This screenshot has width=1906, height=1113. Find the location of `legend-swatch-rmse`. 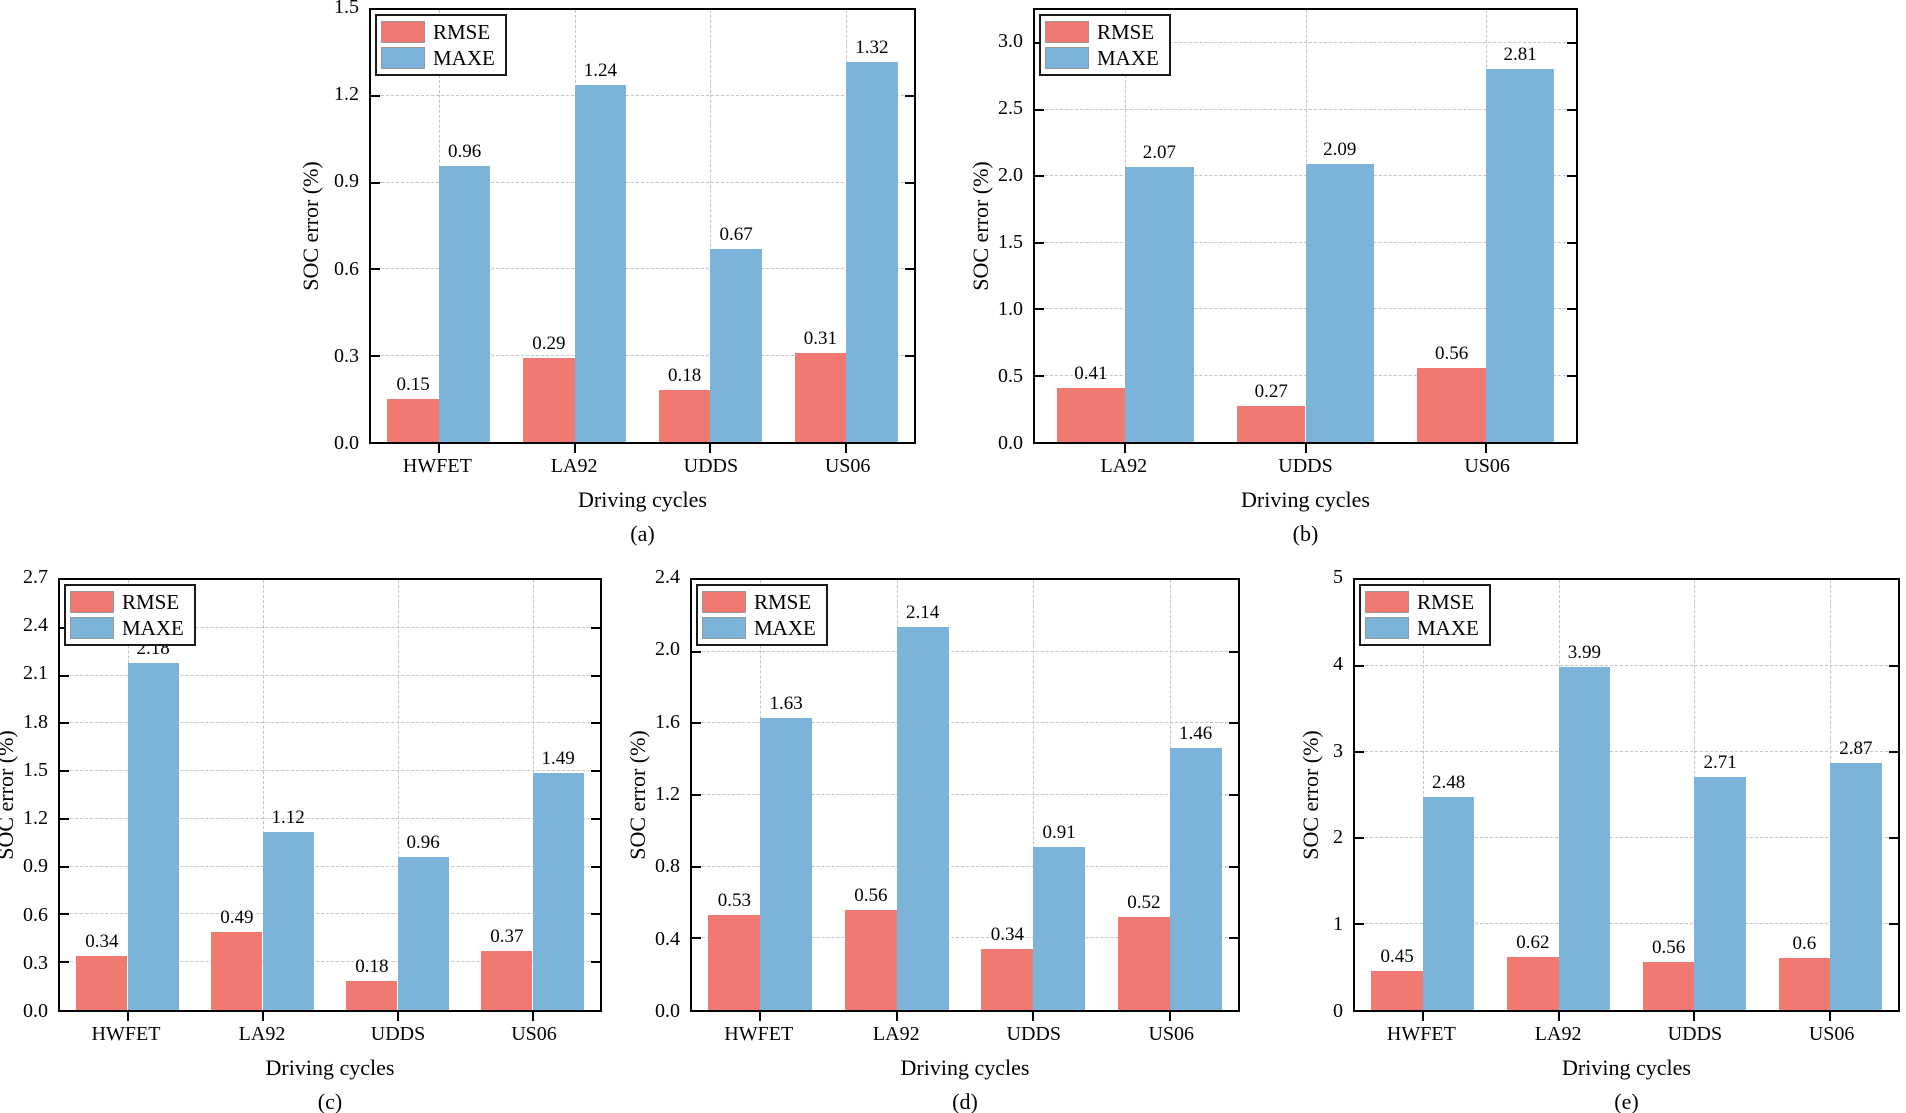

legend-swatch-rmse is located at coordinates (403, 32).